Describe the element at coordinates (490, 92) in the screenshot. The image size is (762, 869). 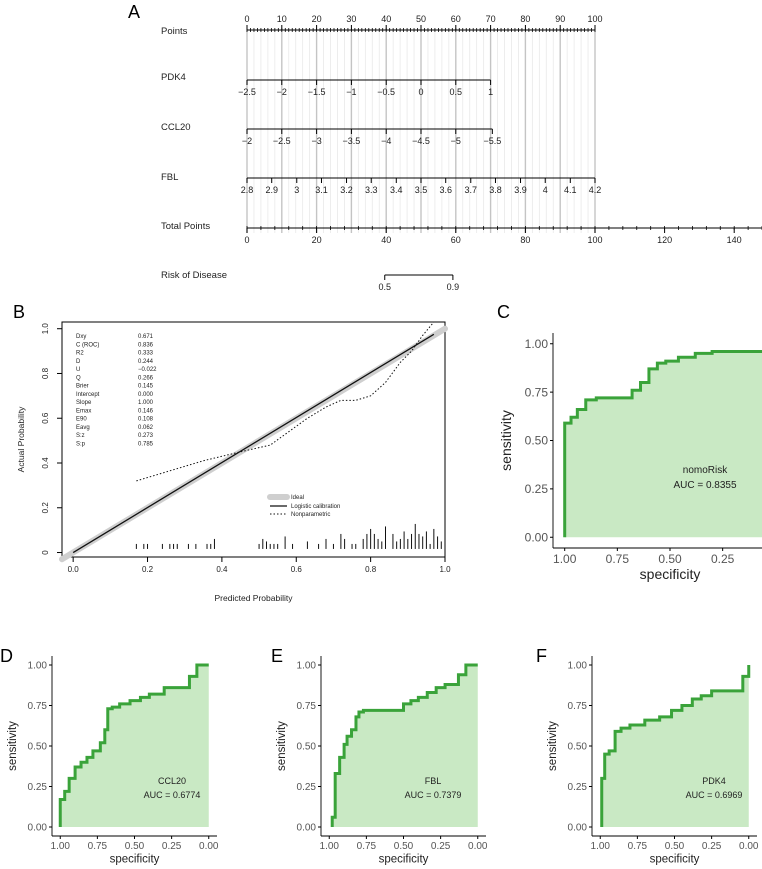
I see `tick-label: 1` at that location.